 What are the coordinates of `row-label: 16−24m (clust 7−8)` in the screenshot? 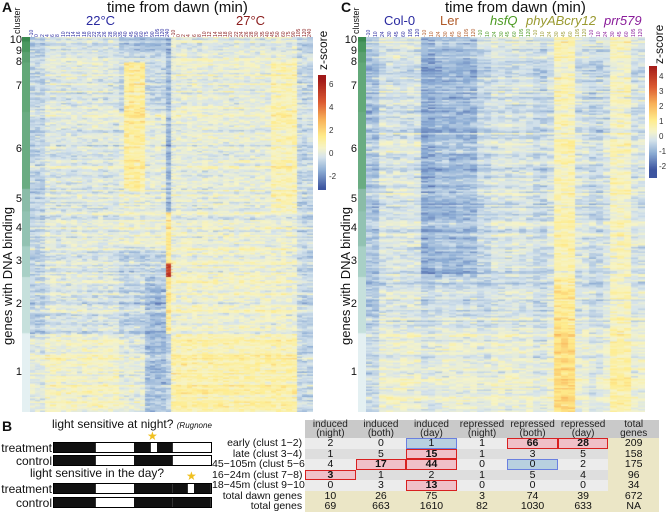 It's located at (259, 474).